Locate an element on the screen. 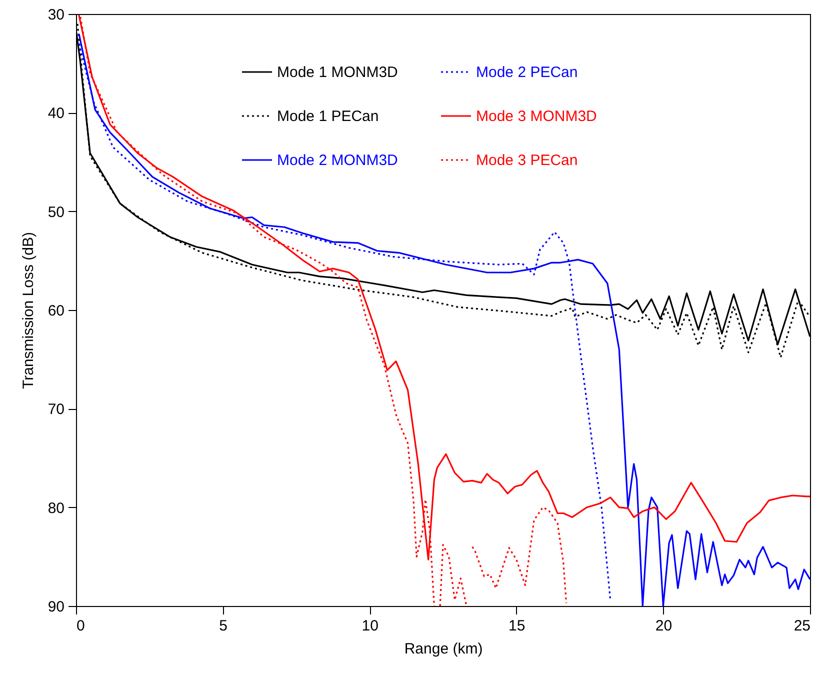 The width and height of the screenshot is (821, 673). legend-label: Mode 3 PECan is located at coordinates (527, 160).